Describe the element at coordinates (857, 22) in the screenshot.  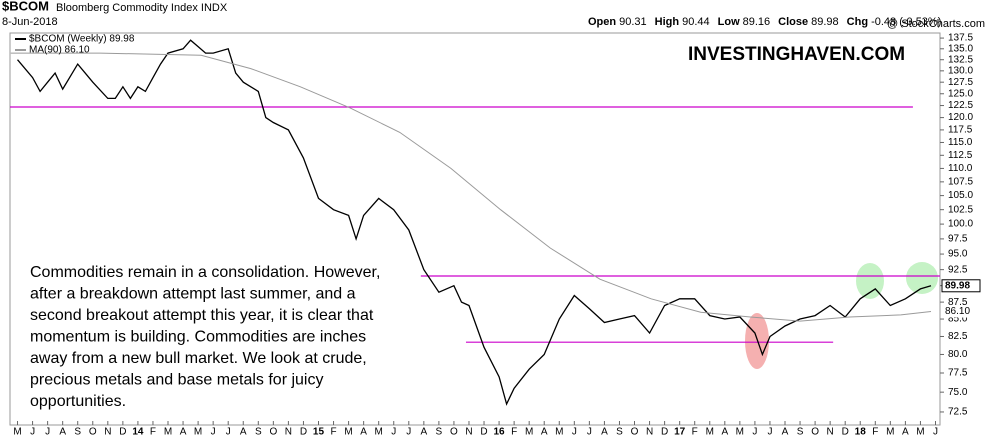
I see `ohlc-label: Chg` at that location.